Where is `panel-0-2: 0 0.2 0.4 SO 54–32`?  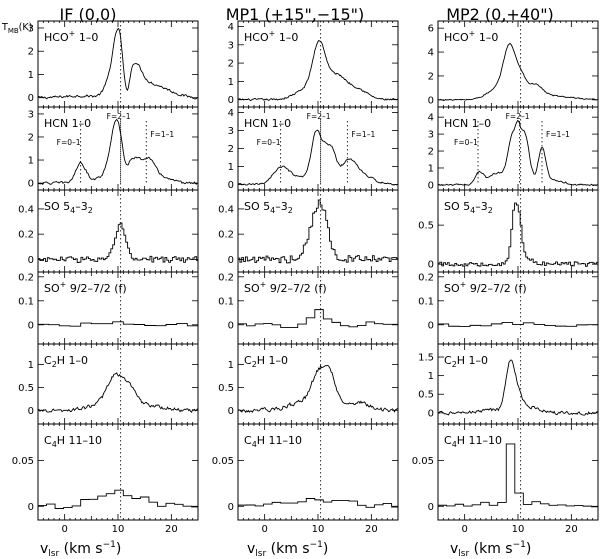 panel-0-2: 0 0.2 0.4 SO 54–32 is located at coordinates (108, 231).